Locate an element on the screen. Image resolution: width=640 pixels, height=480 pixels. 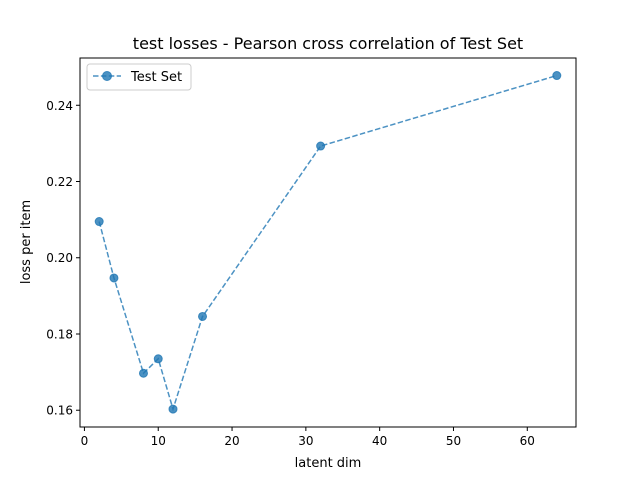
legend-box is located at coordinates (139, 77).